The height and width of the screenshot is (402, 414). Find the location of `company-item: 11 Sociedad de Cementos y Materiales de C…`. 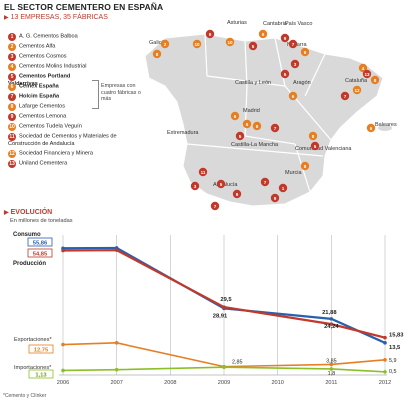

company-item: 11 Sociedad de Cementos y Materiales de C… is located at coordinates (78, 141).